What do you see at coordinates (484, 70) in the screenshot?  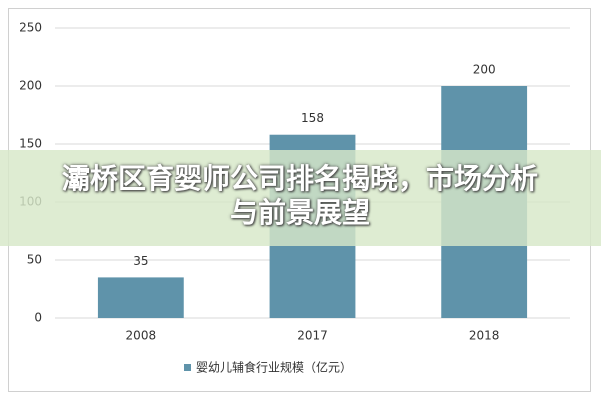 I see `data-label: 200` at bounding box center [484, 70].